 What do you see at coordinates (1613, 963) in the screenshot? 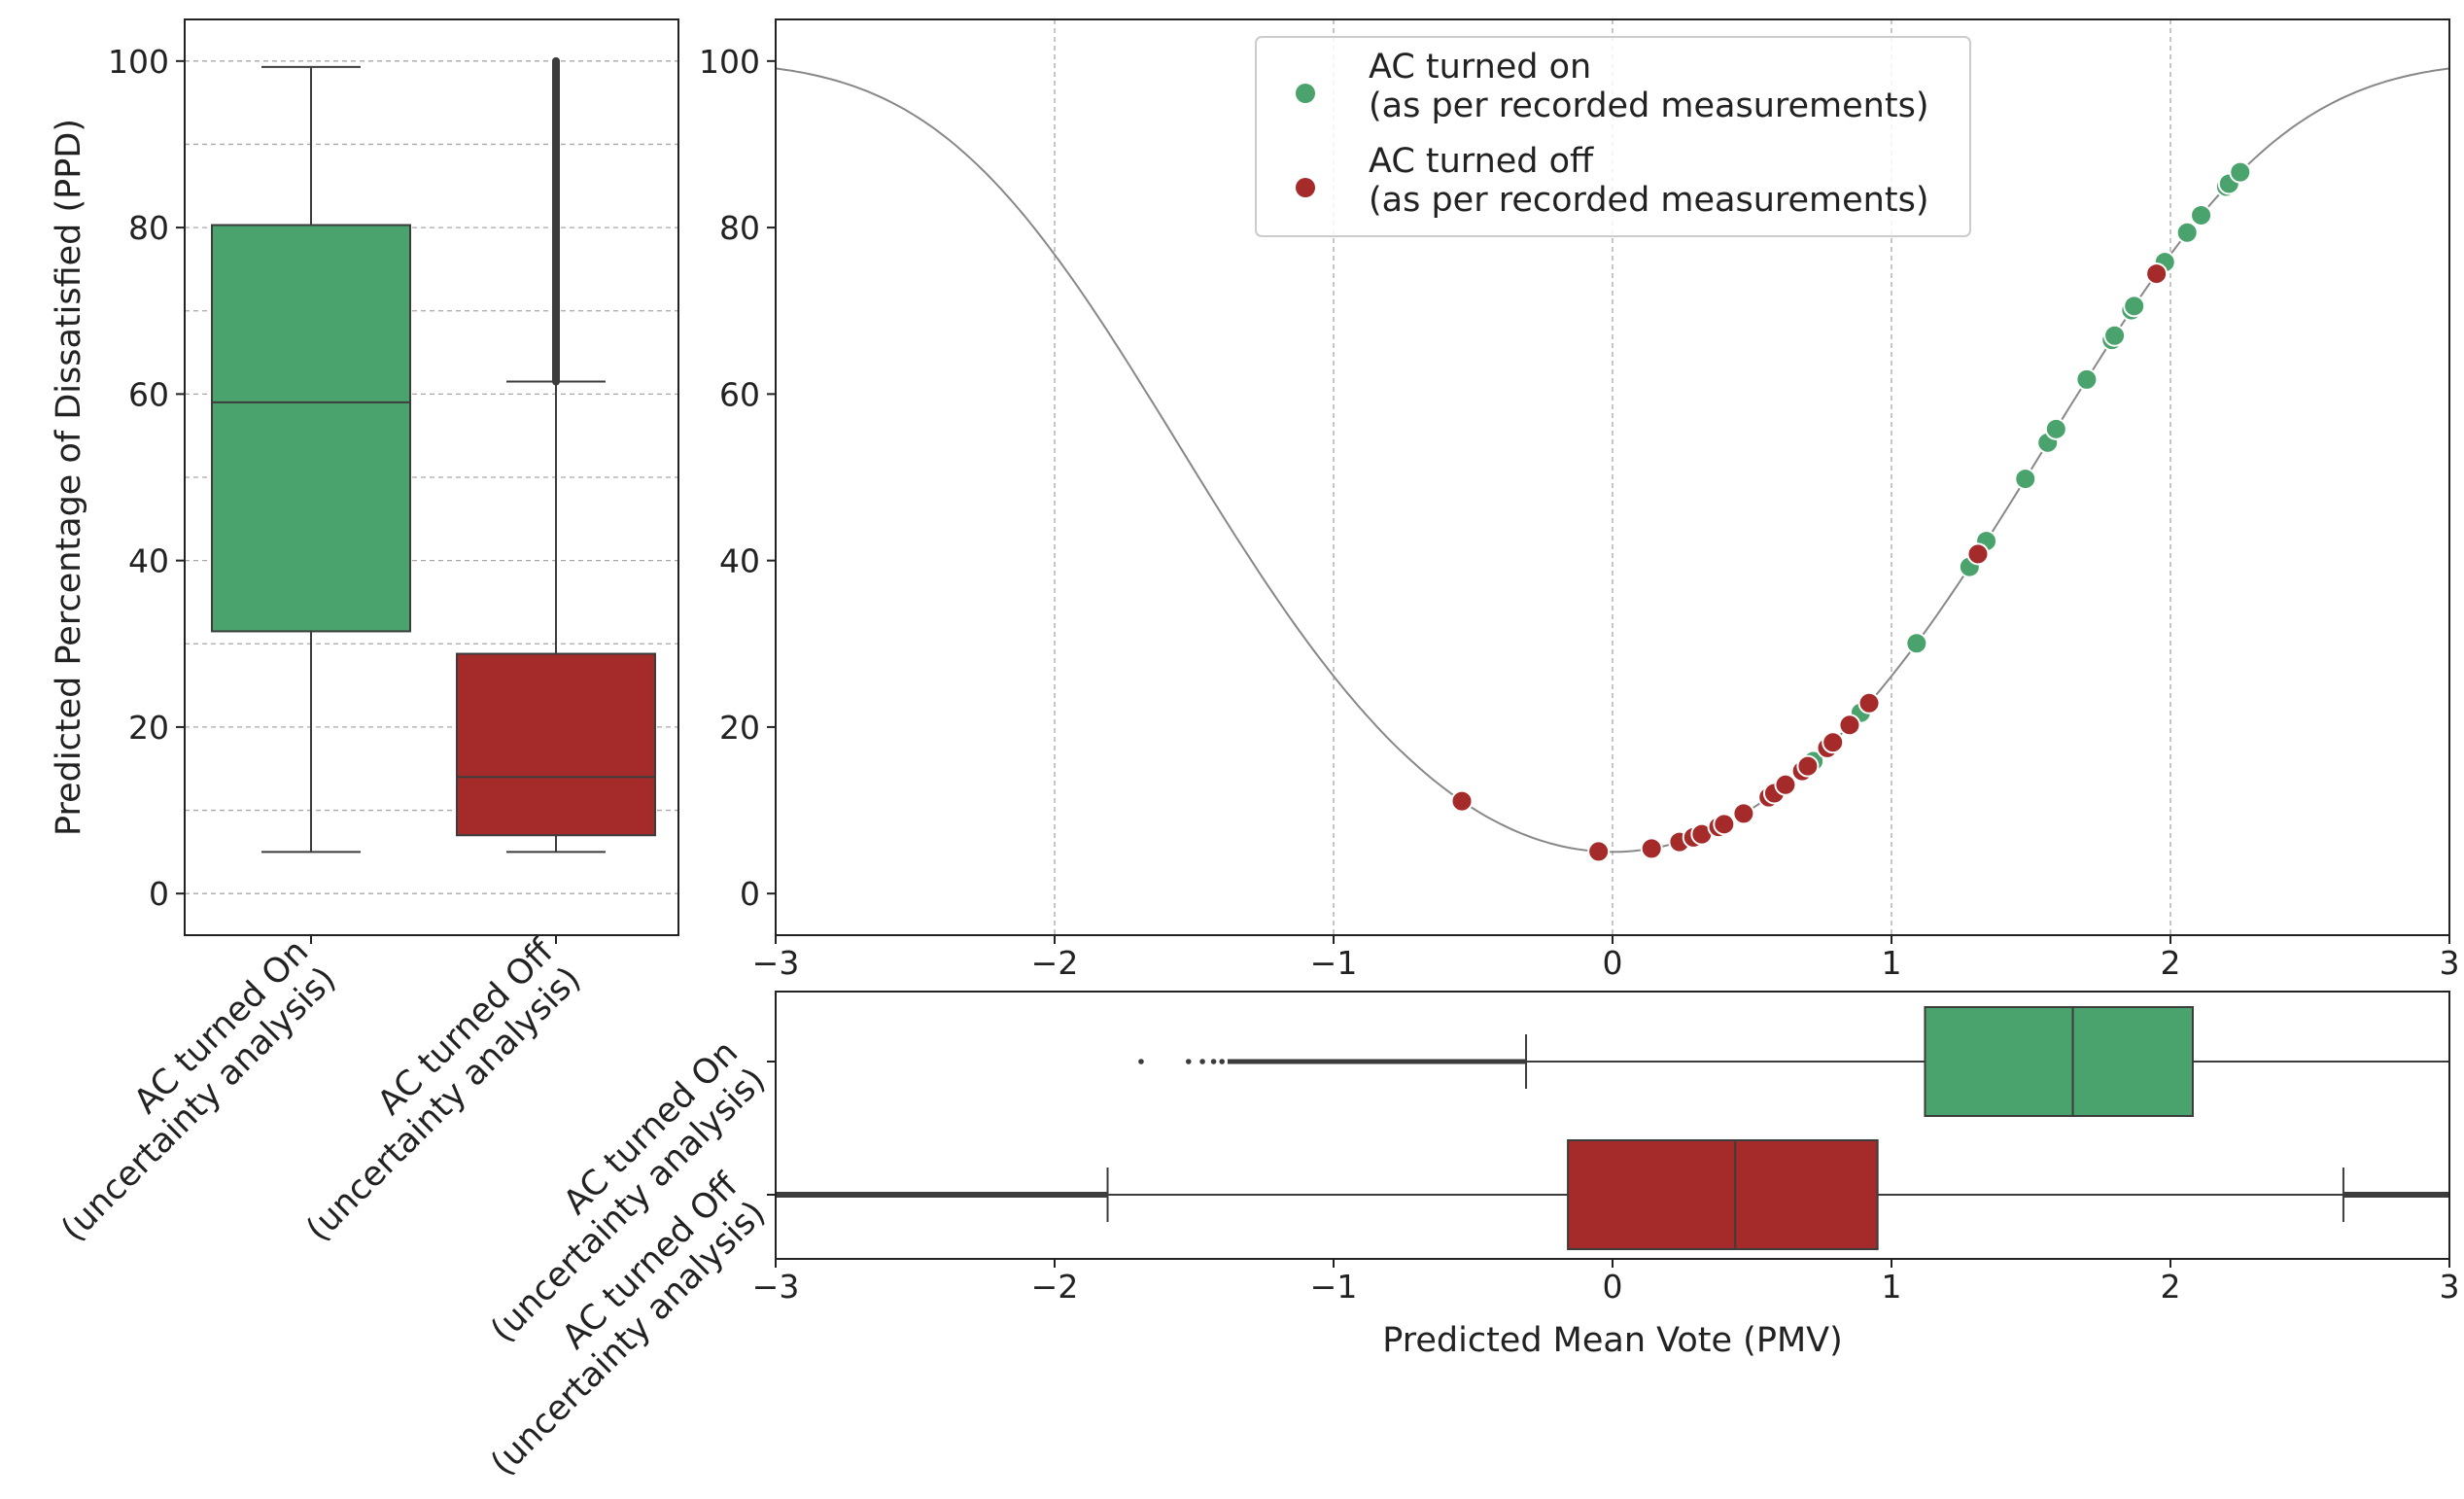
I see `scatter-x-tick-label: 0` at bounding box center [1613, 963].